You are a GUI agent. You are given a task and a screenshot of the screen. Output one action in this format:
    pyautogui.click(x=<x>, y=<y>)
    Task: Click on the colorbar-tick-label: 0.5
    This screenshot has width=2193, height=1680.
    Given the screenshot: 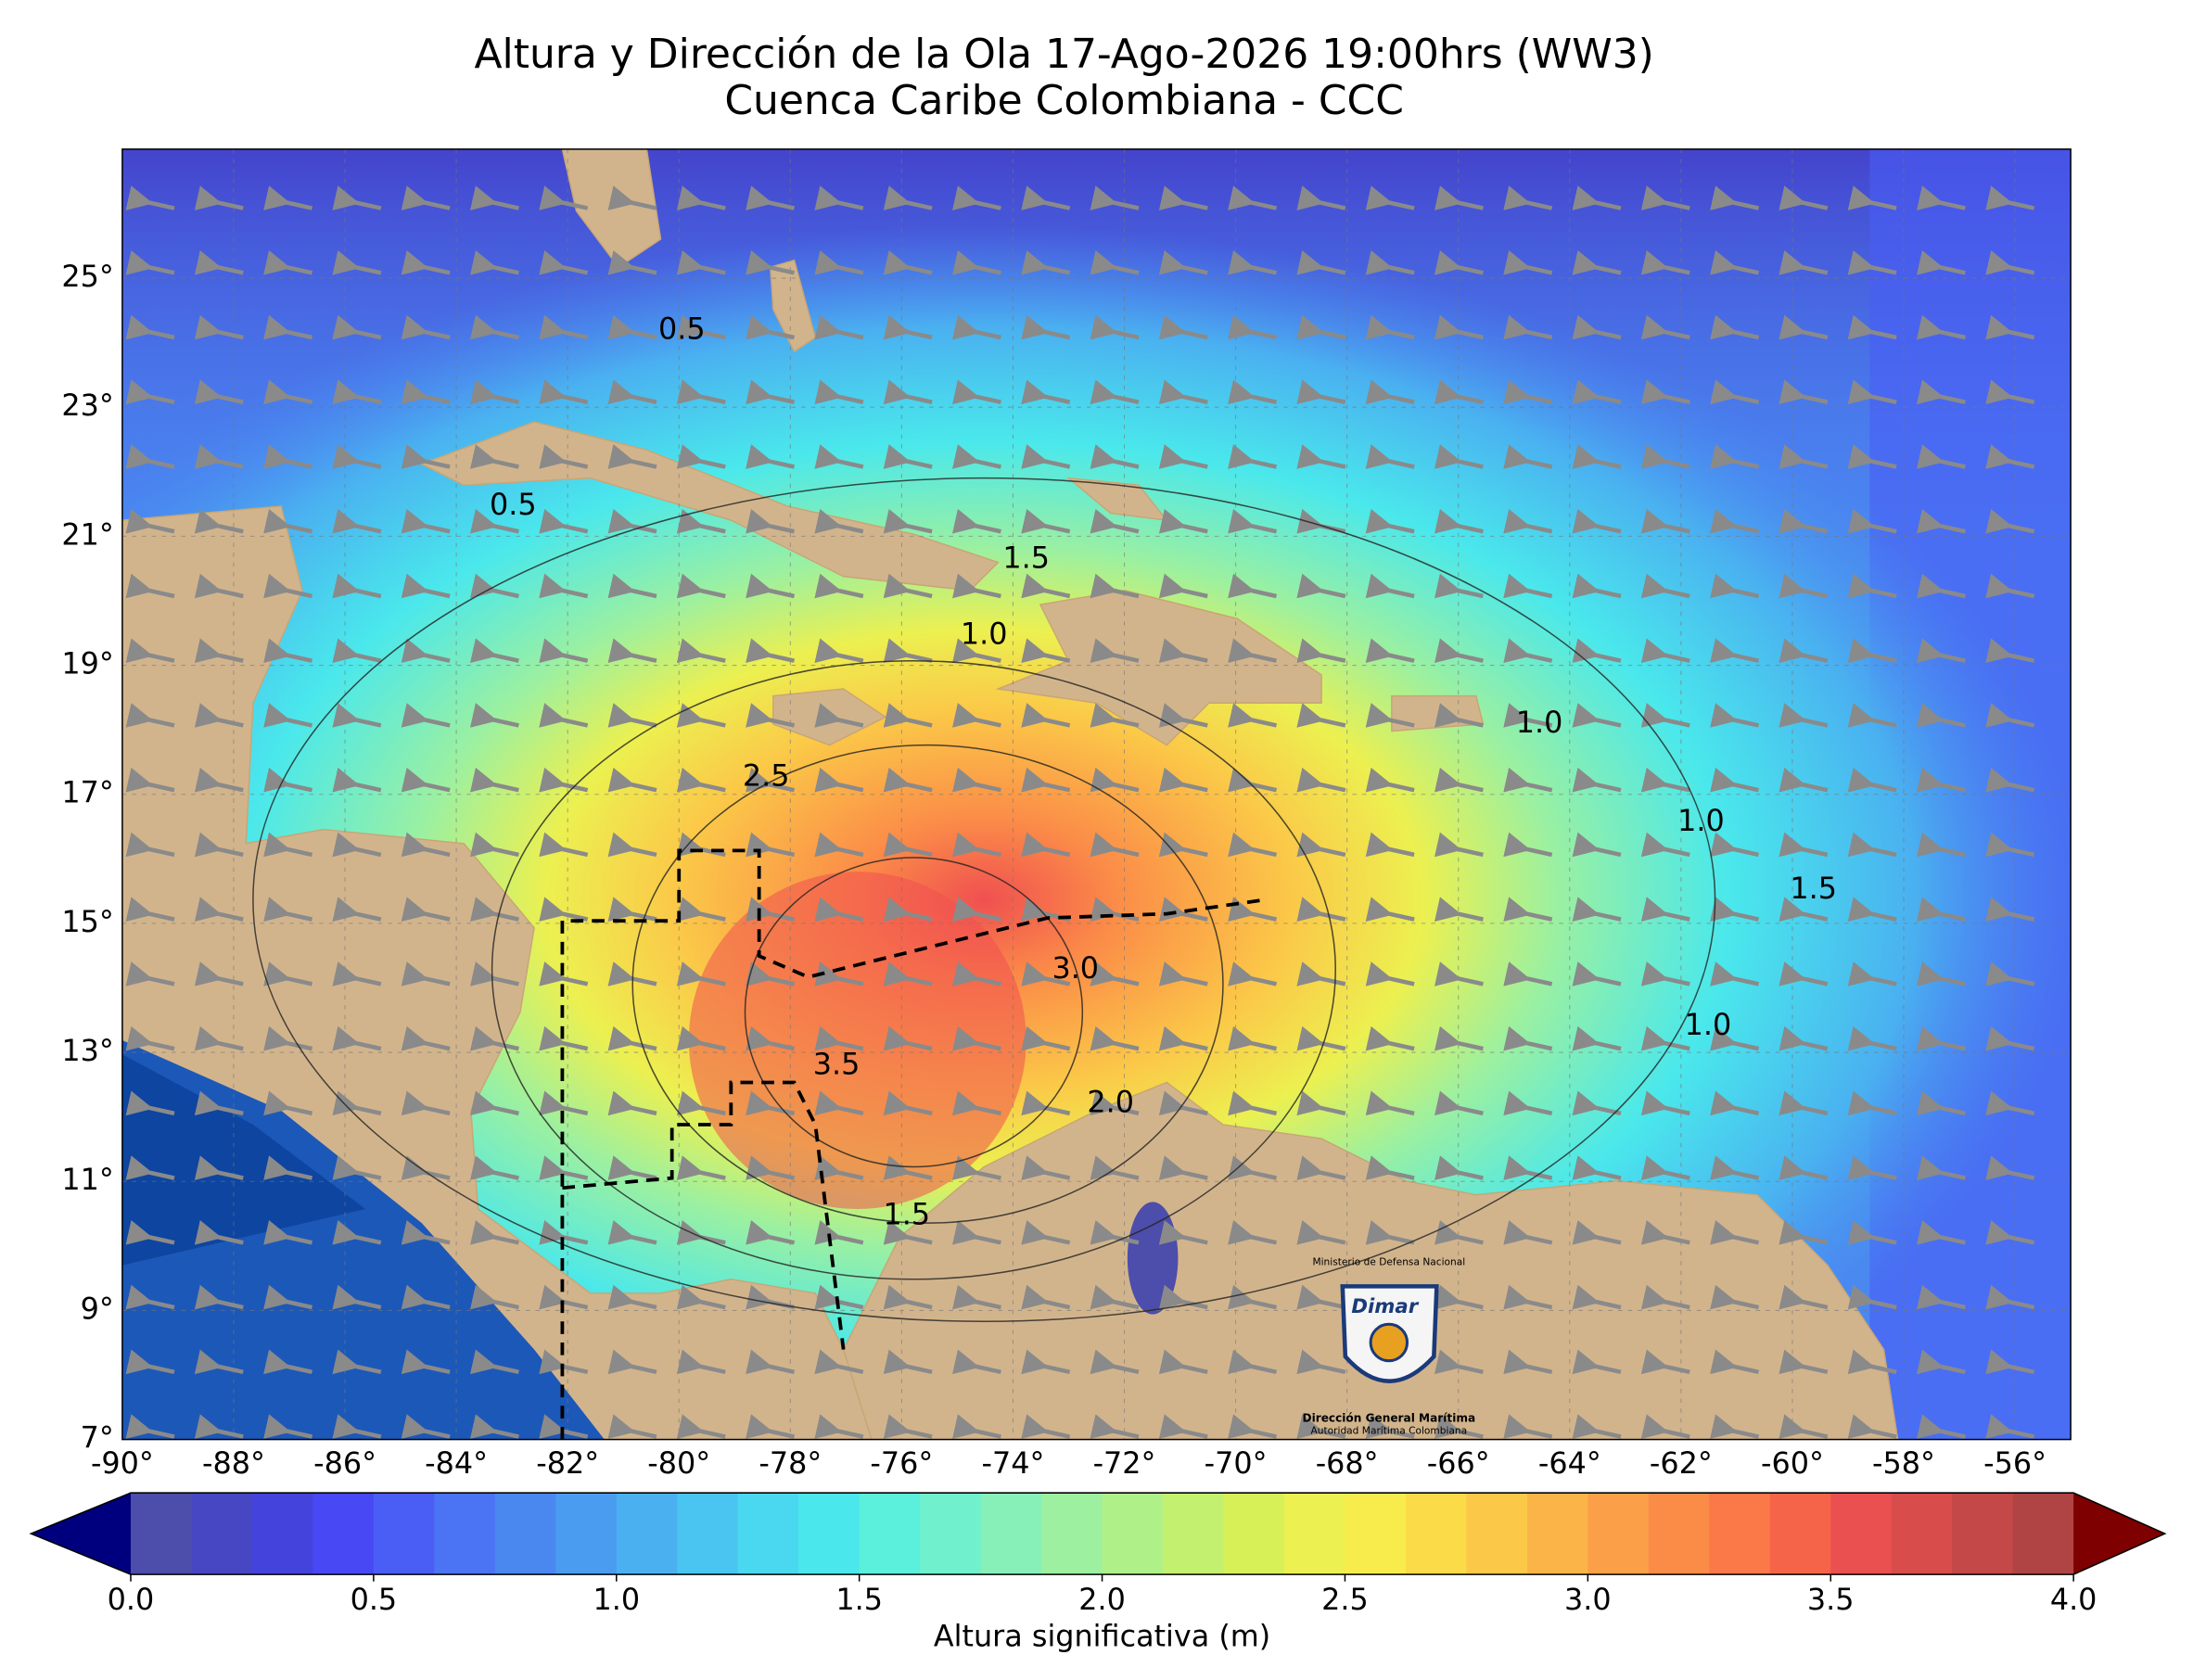 What is the action you would take?
    pyautogui.click(x=374, y=1599)
    